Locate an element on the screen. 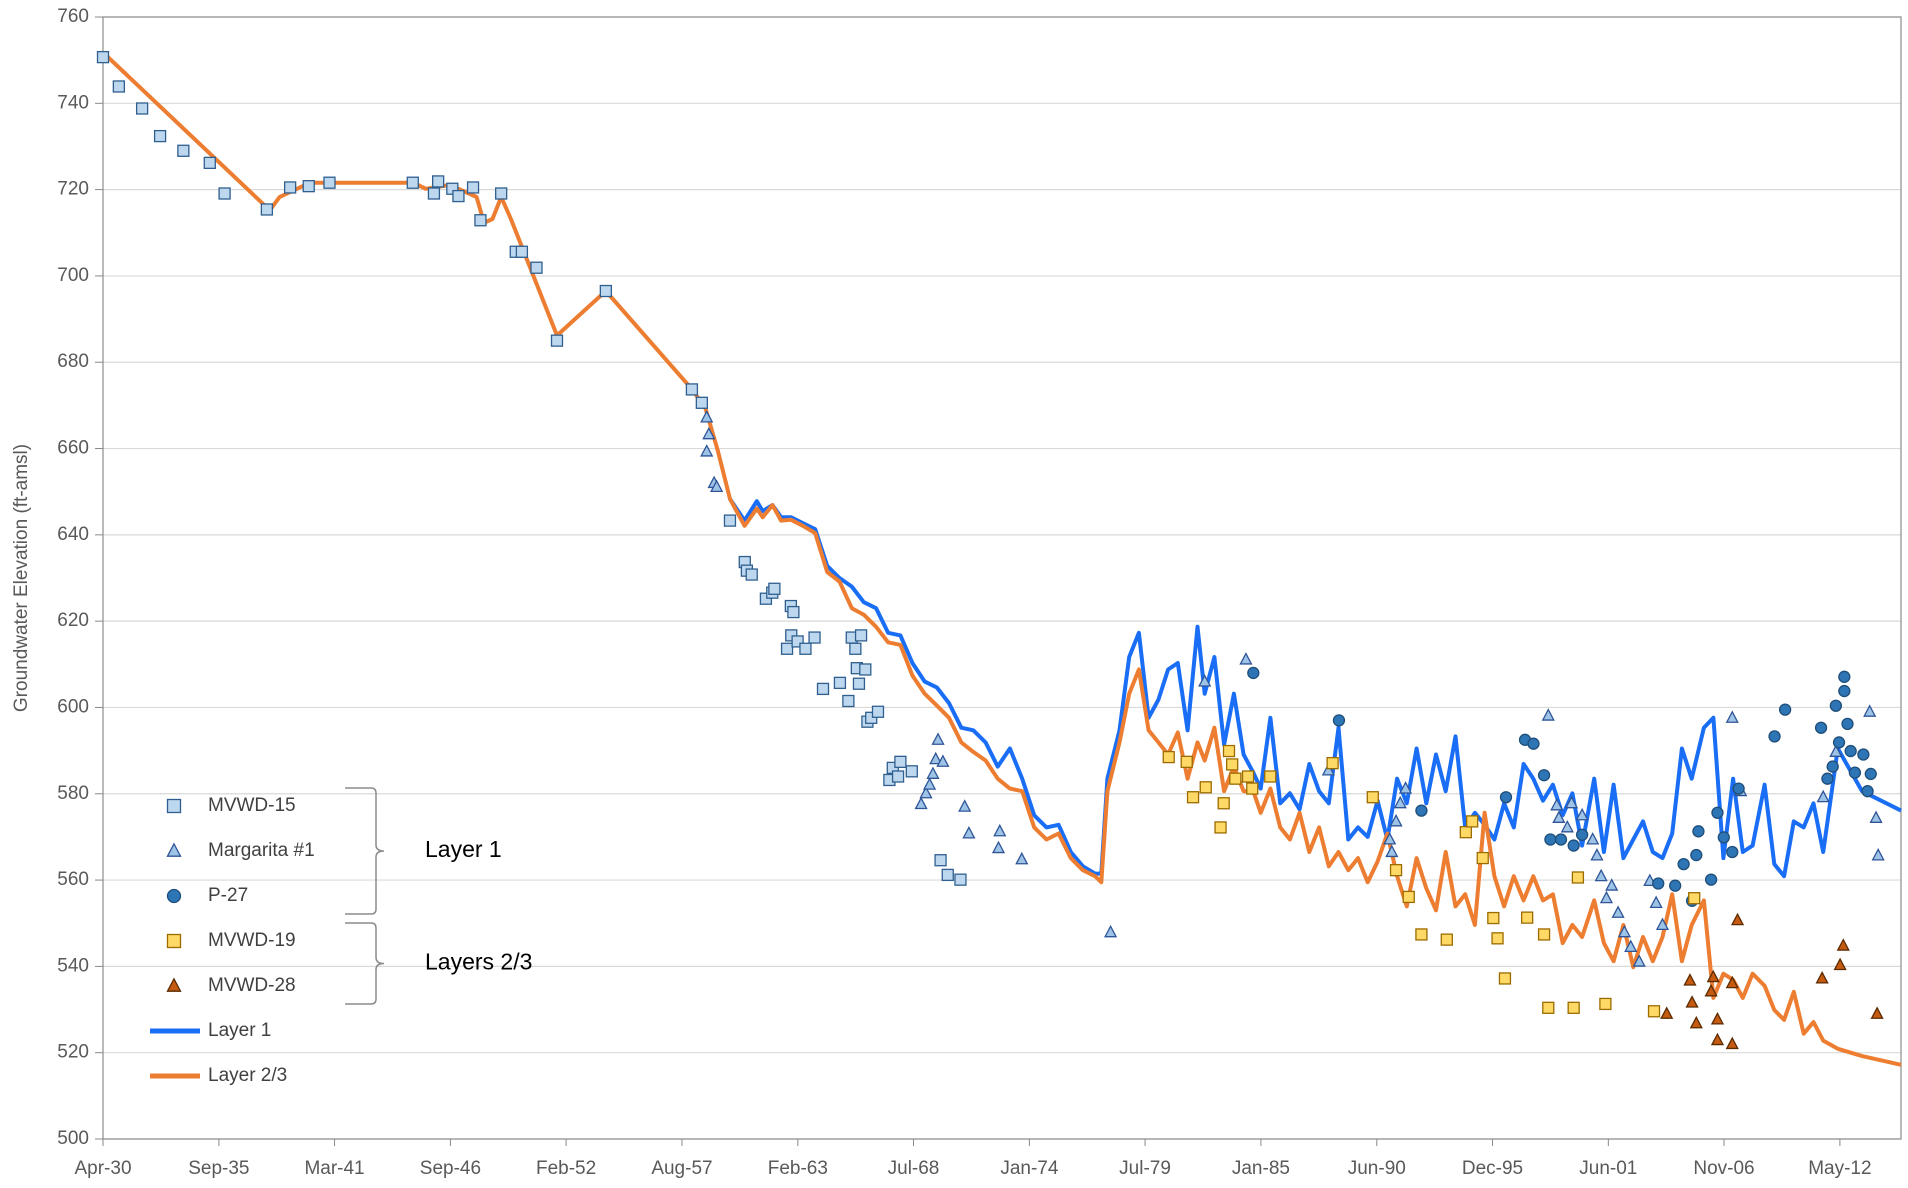 This screenshot has width=1908, height=1188. legend-label: MVWD-28 is located at coordinates (252, 985).